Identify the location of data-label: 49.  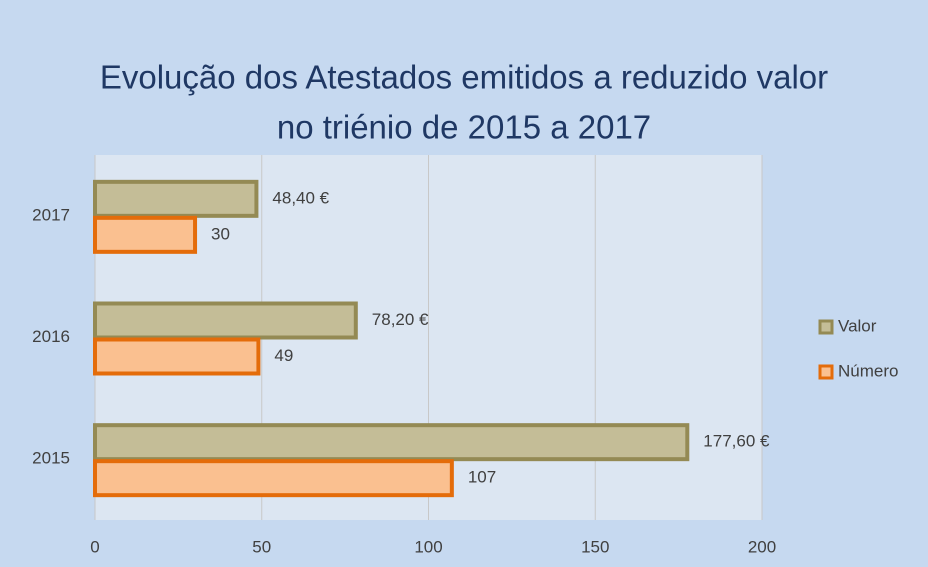
(283, 355).